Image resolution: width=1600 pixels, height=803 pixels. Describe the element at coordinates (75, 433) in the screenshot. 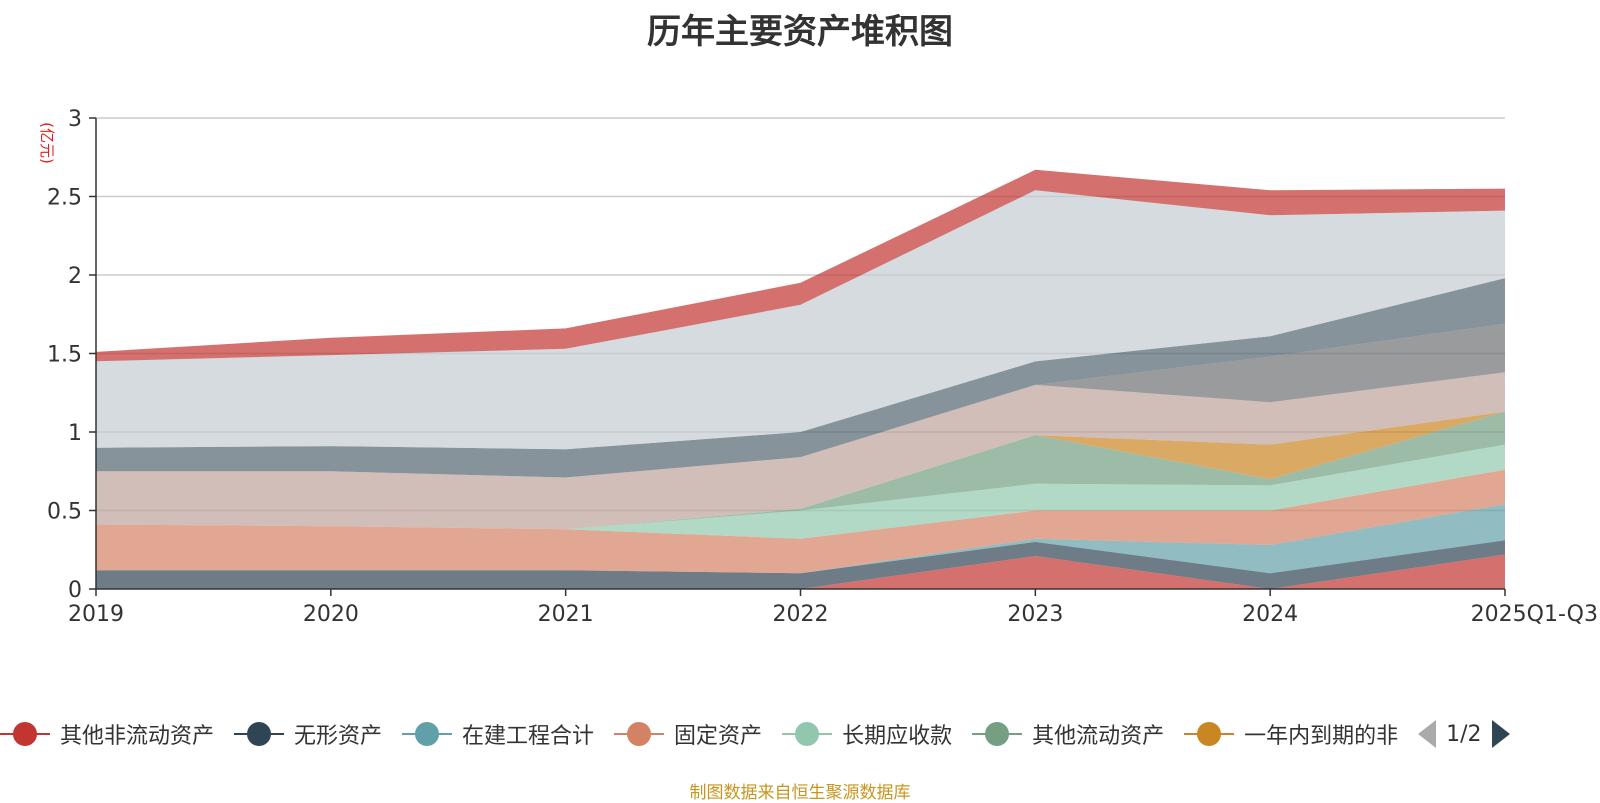

I see `y-tick-label: 1` at that location.